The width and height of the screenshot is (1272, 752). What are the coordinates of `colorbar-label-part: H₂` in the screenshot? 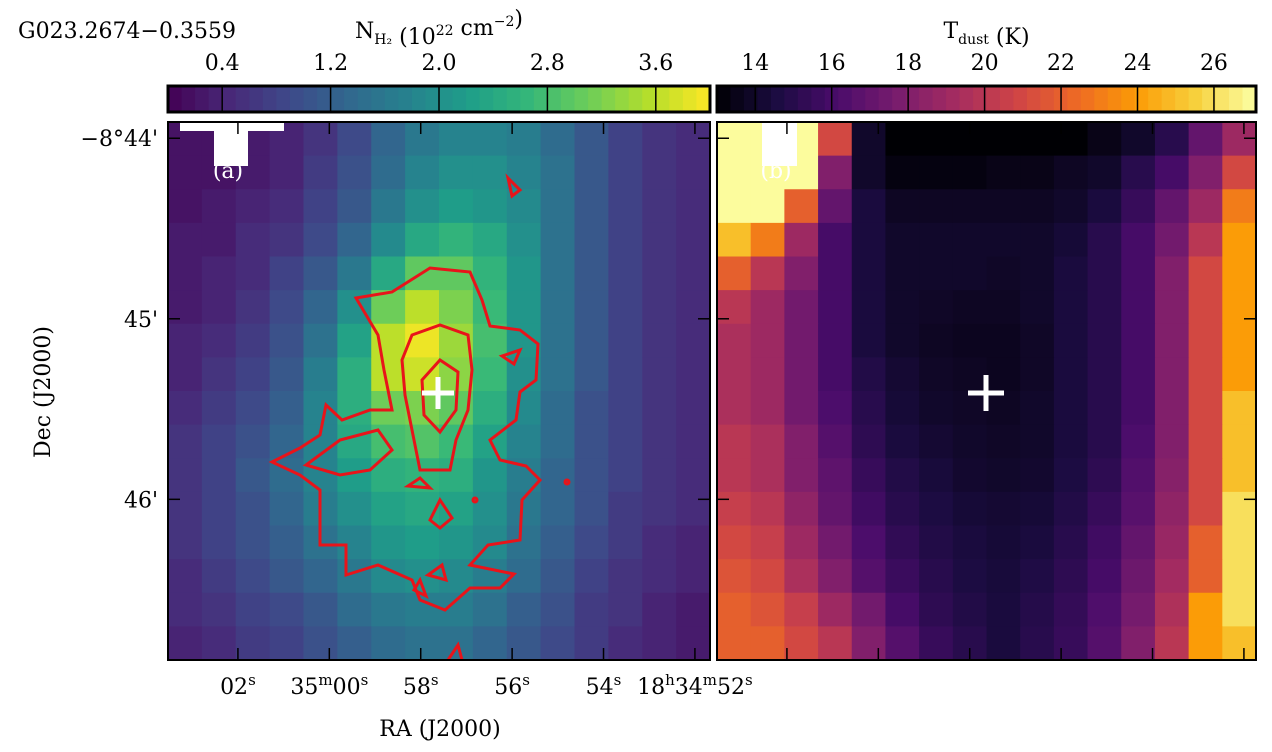 It's located at (383, 40).